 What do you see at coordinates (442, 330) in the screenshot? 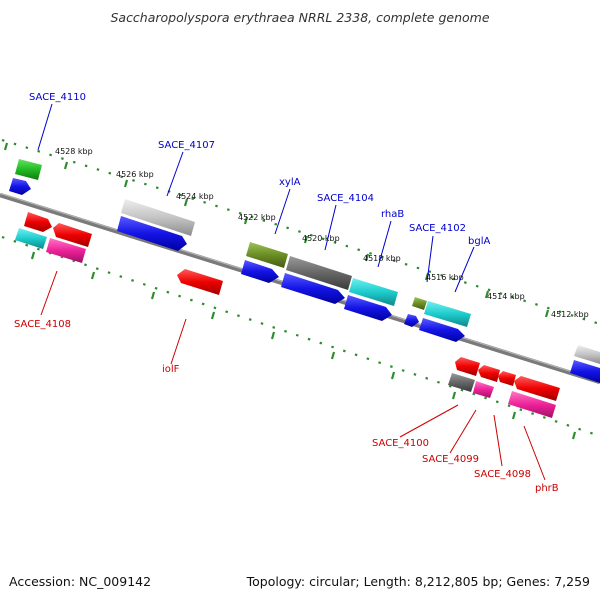
I see `cds-bgla` at bounding box center [442, 330].